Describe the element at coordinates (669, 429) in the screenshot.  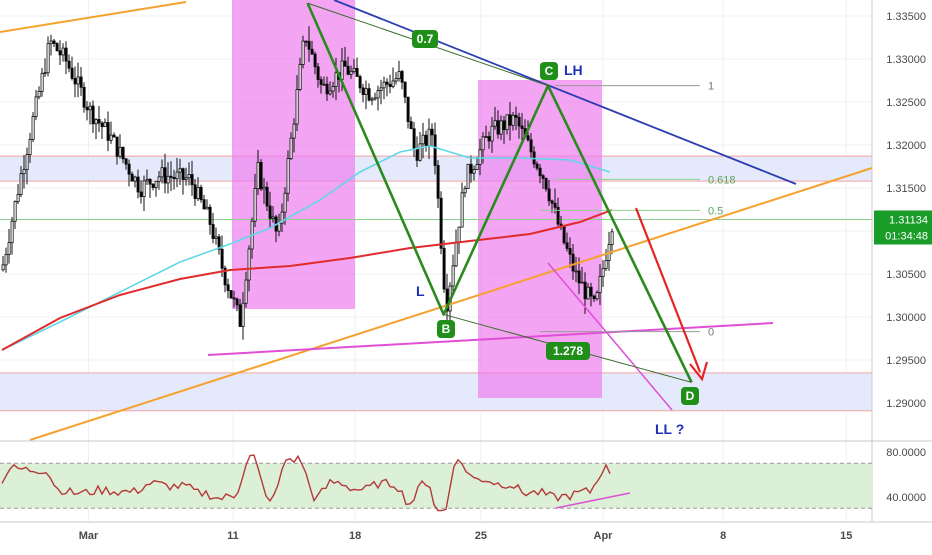
I see `lower-low-label: LL ?` at that location.